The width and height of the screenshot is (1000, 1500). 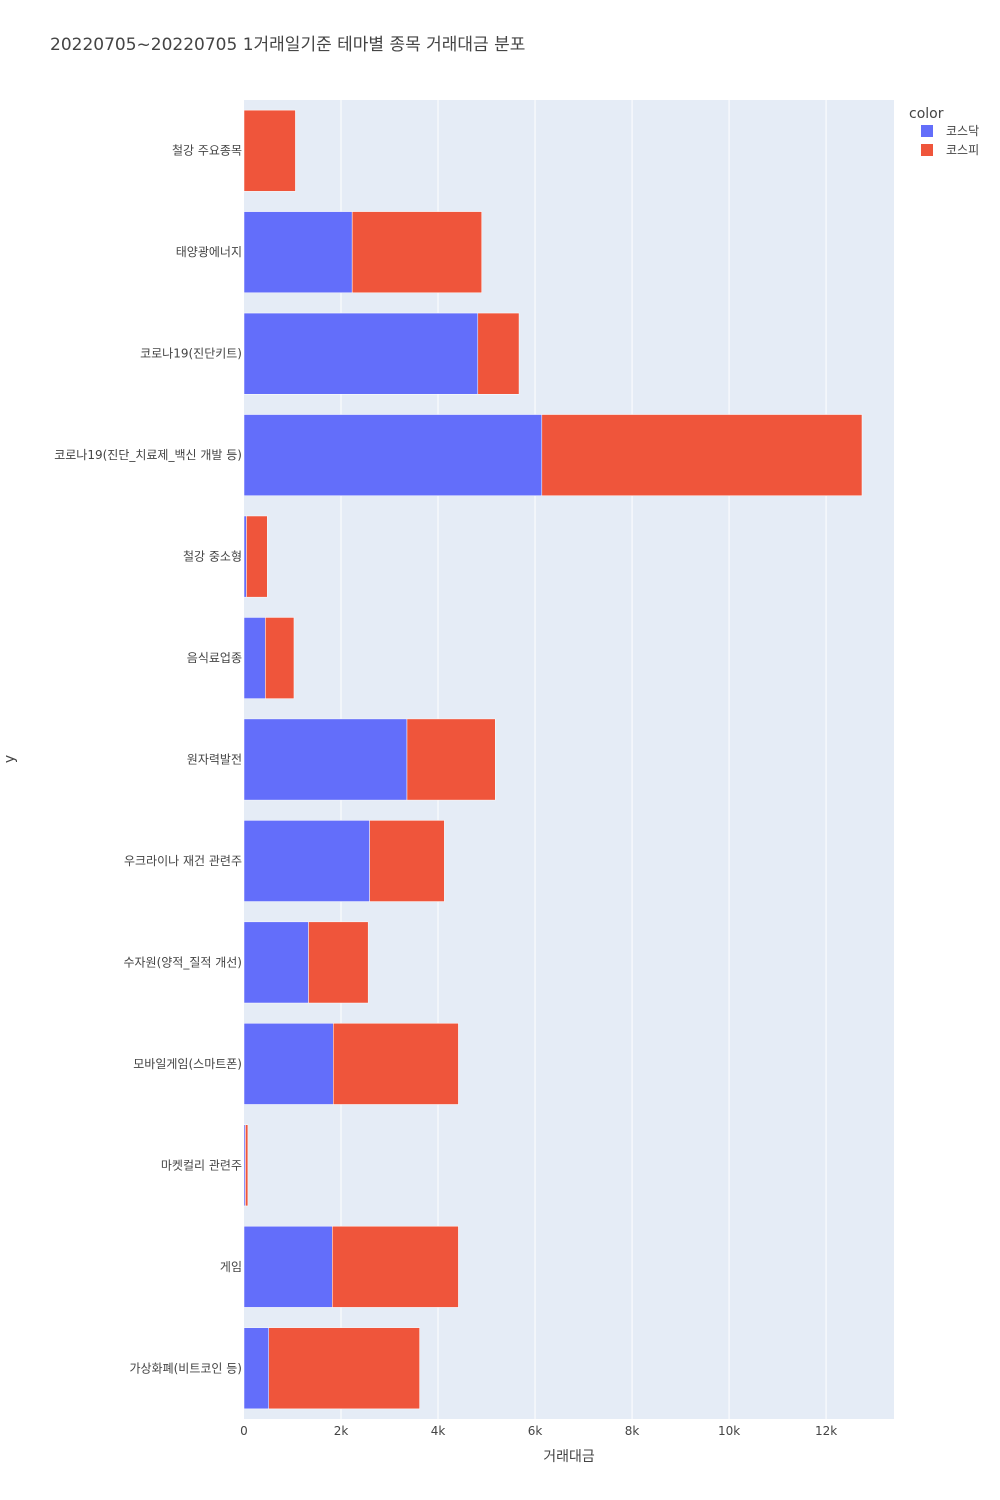 What do you see at coordinates (214, 658) in the screenshot?
I see `y-tick-label: 음식료업종` at bounding box center [214, 658].